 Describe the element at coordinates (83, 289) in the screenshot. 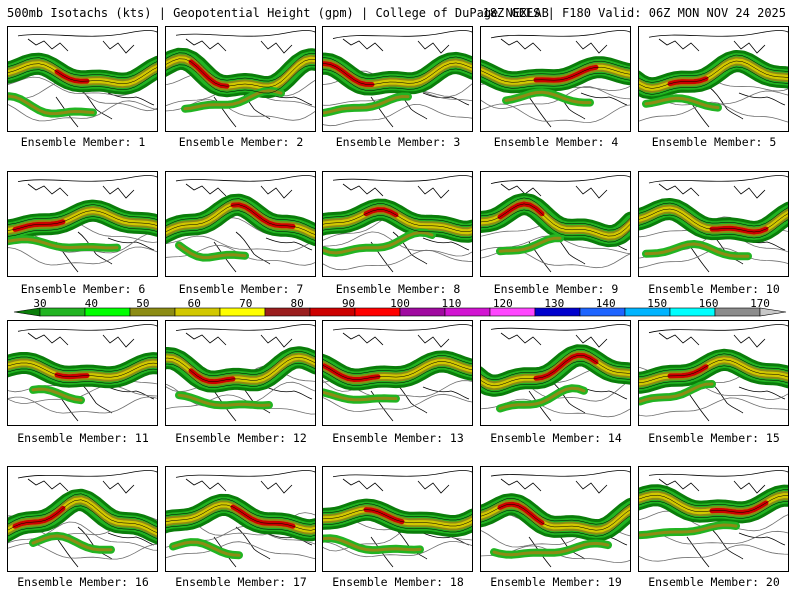

I see `panel-caption: Ensemble Member: 6` at that location.